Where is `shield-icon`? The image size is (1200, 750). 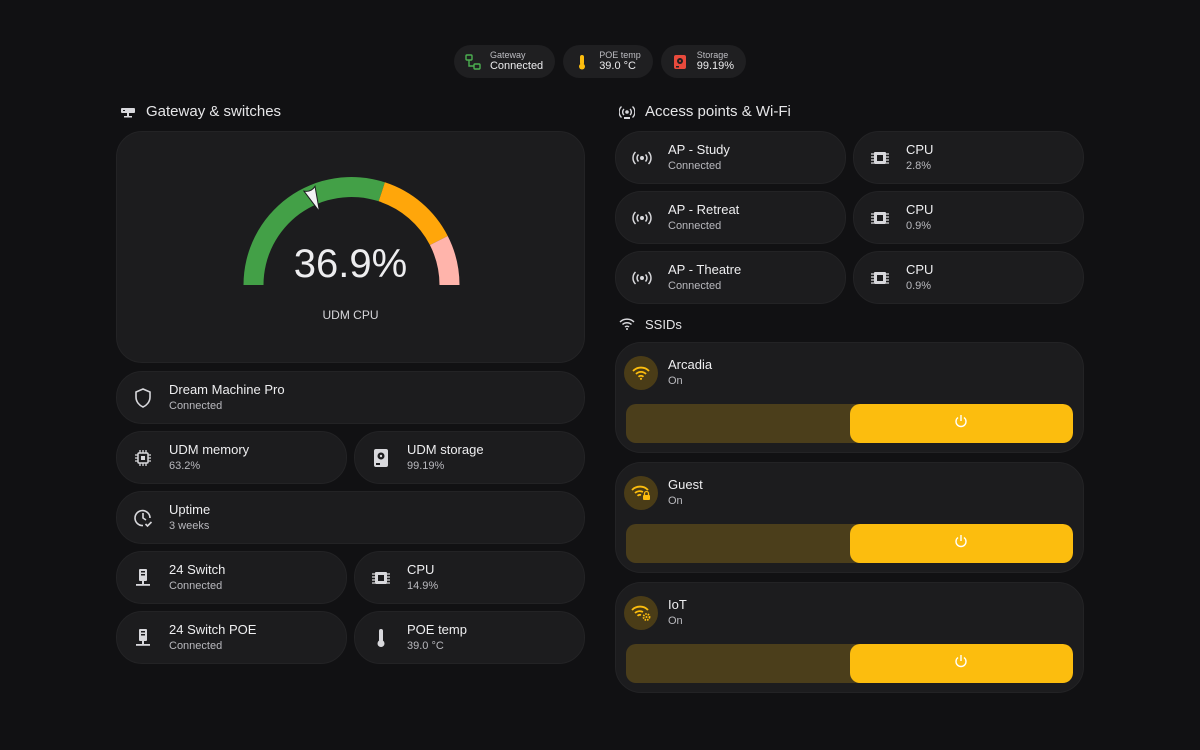
shield-icon is located at coordinates (143, 397).